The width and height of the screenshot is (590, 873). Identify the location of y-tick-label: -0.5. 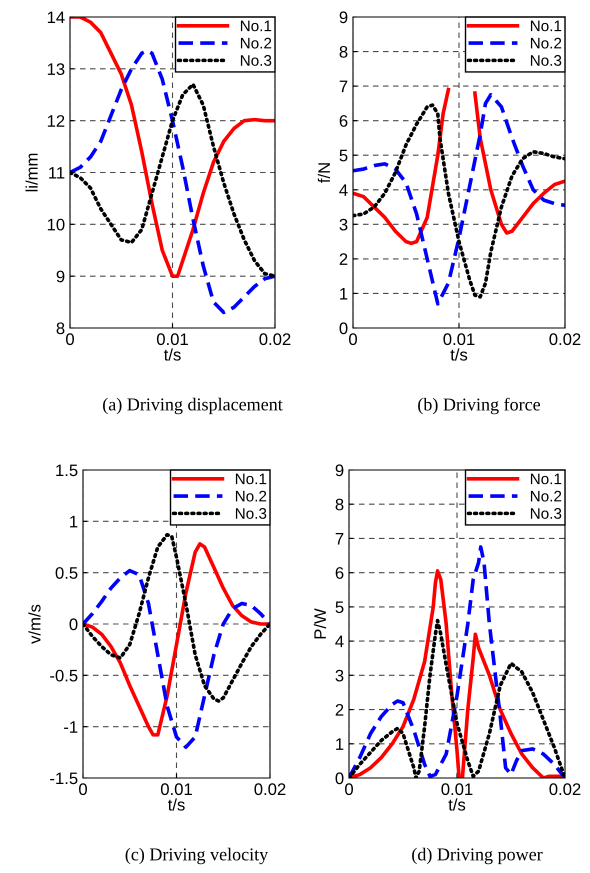
(64, 676).